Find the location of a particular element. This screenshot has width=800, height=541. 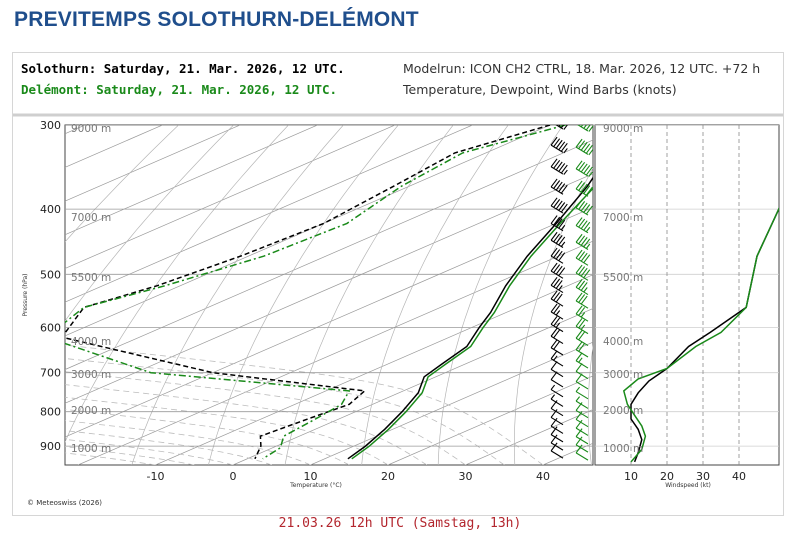

x-axis-label: Temperature (°C) is located at coordinates (315, 485).